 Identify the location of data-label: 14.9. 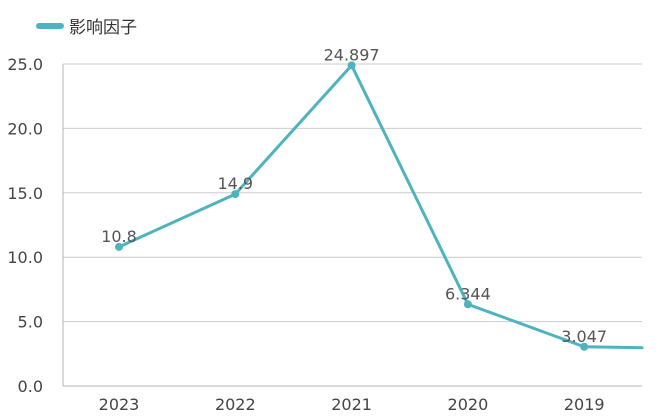
(235, 183).